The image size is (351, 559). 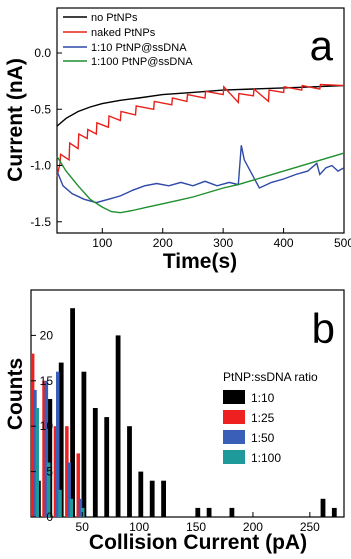 What do you see at coordinates (47, 335) in the screenshot?
I see `y-tick-label: 20` at bounding box center [47, 335].